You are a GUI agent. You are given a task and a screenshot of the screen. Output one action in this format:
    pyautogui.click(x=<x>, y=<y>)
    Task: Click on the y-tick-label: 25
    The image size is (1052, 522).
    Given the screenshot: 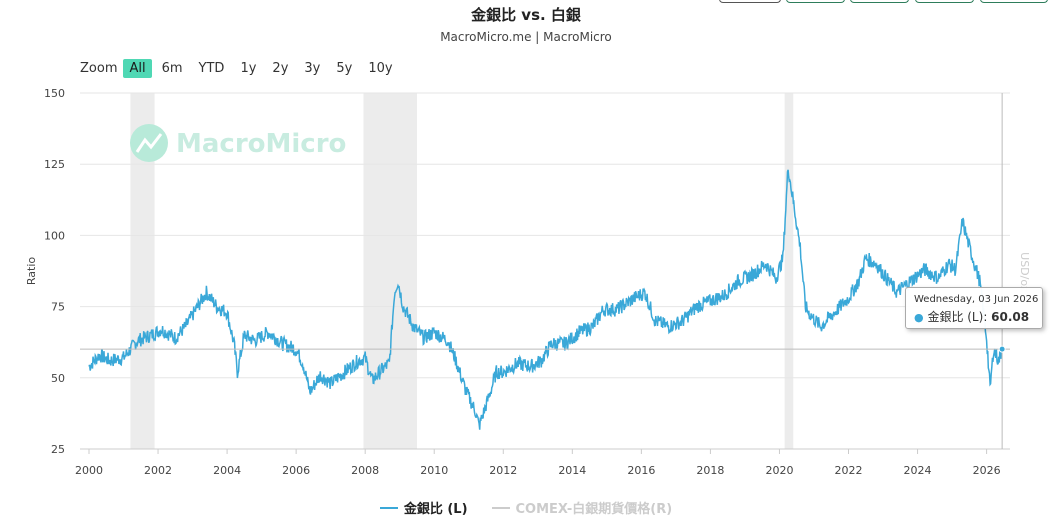 What is the action you would take?
    pyautogui.click(x=58, y=449)
    